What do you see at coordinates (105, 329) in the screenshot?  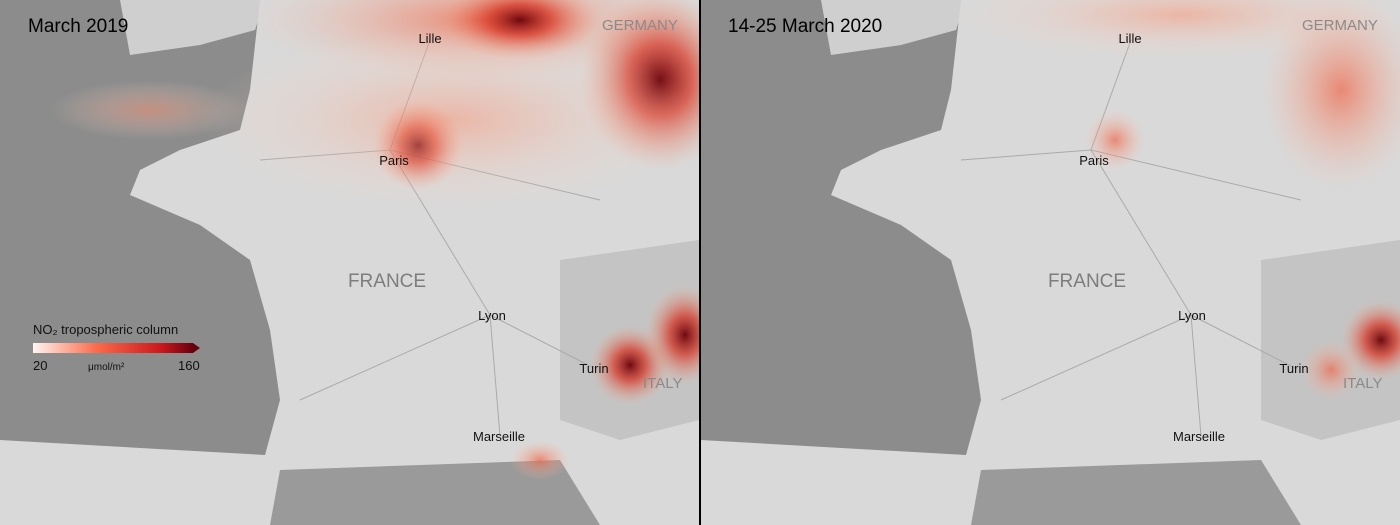 I see `legend-title: NO₂ tropospheric column` at bounding box center [105, 329].